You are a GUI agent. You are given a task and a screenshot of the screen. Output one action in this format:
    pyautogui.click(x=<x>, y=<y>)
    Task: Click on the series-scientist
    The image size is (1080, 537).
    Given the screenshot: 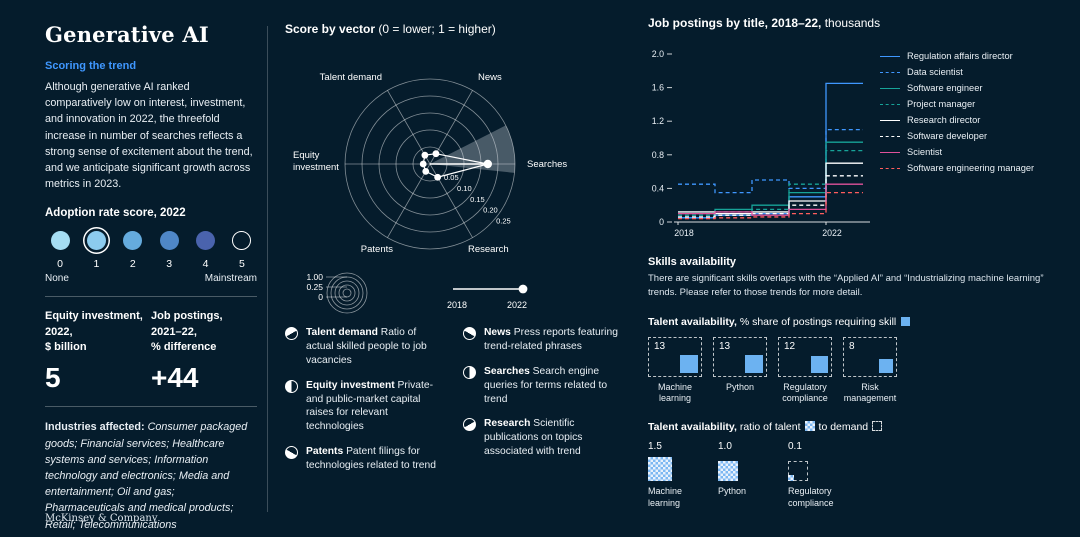 What is the action you would take?
    pyautogui.click(x=770, y=199)
    